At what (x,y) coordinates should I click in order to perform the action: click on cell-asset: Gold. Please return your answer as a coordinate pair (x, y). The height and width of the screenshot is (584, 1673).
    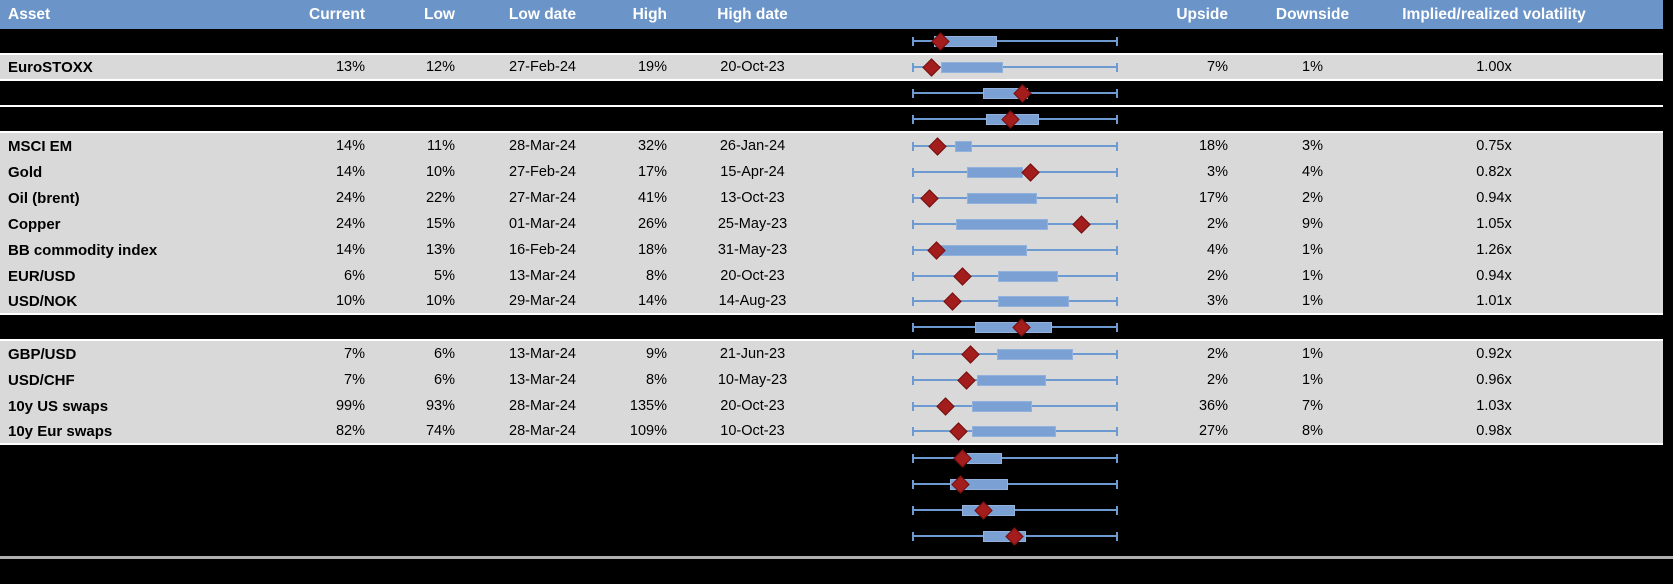
    Looking at the image, I should click on (25, 172).